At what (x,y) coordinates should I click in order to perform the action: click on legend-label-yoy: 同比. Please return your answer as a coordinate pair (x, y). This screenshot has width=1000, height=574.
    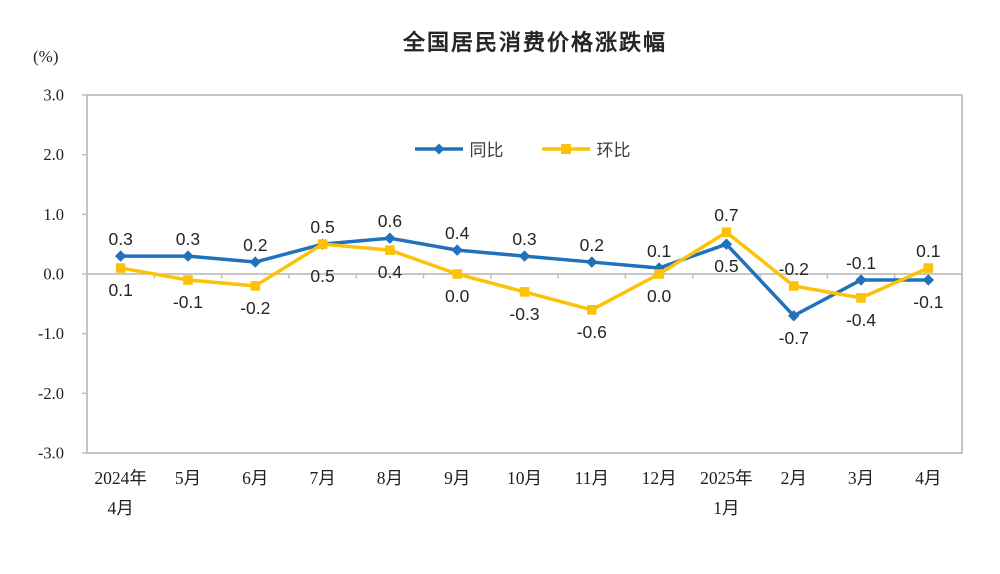
    Looking at the image, I should click on (486, 150).